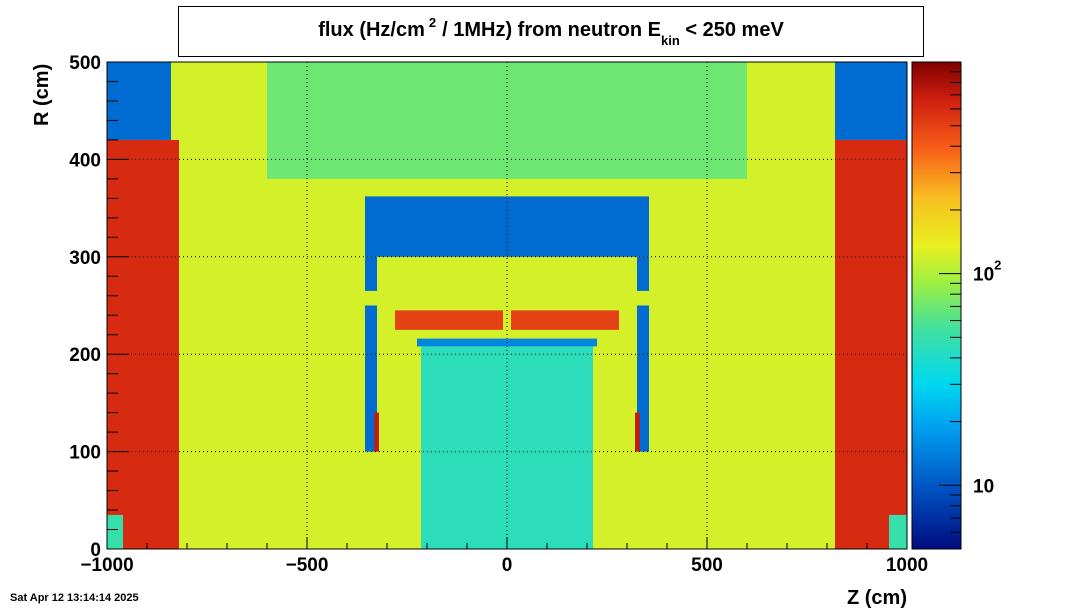 This screenshot has width=1068, height=610. What do you see at coordinates (670, 40) in the screenshot?
I see `title-subscript: kin` at bounding box center [670, 40].